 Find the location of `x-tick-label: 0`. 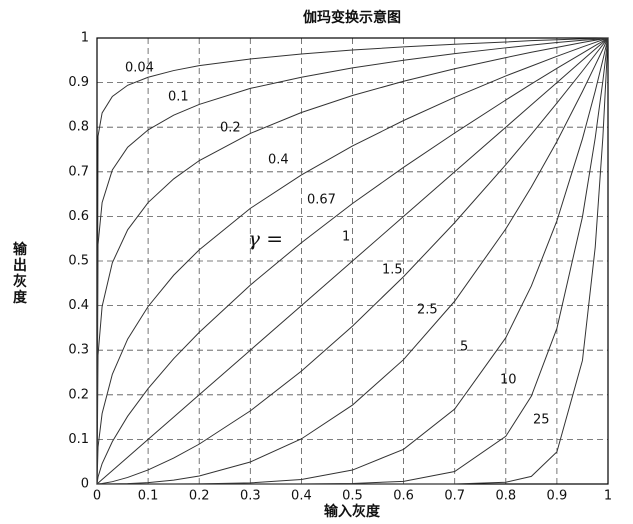

x-tick-label: 0 is located at coordinates (97, 496).